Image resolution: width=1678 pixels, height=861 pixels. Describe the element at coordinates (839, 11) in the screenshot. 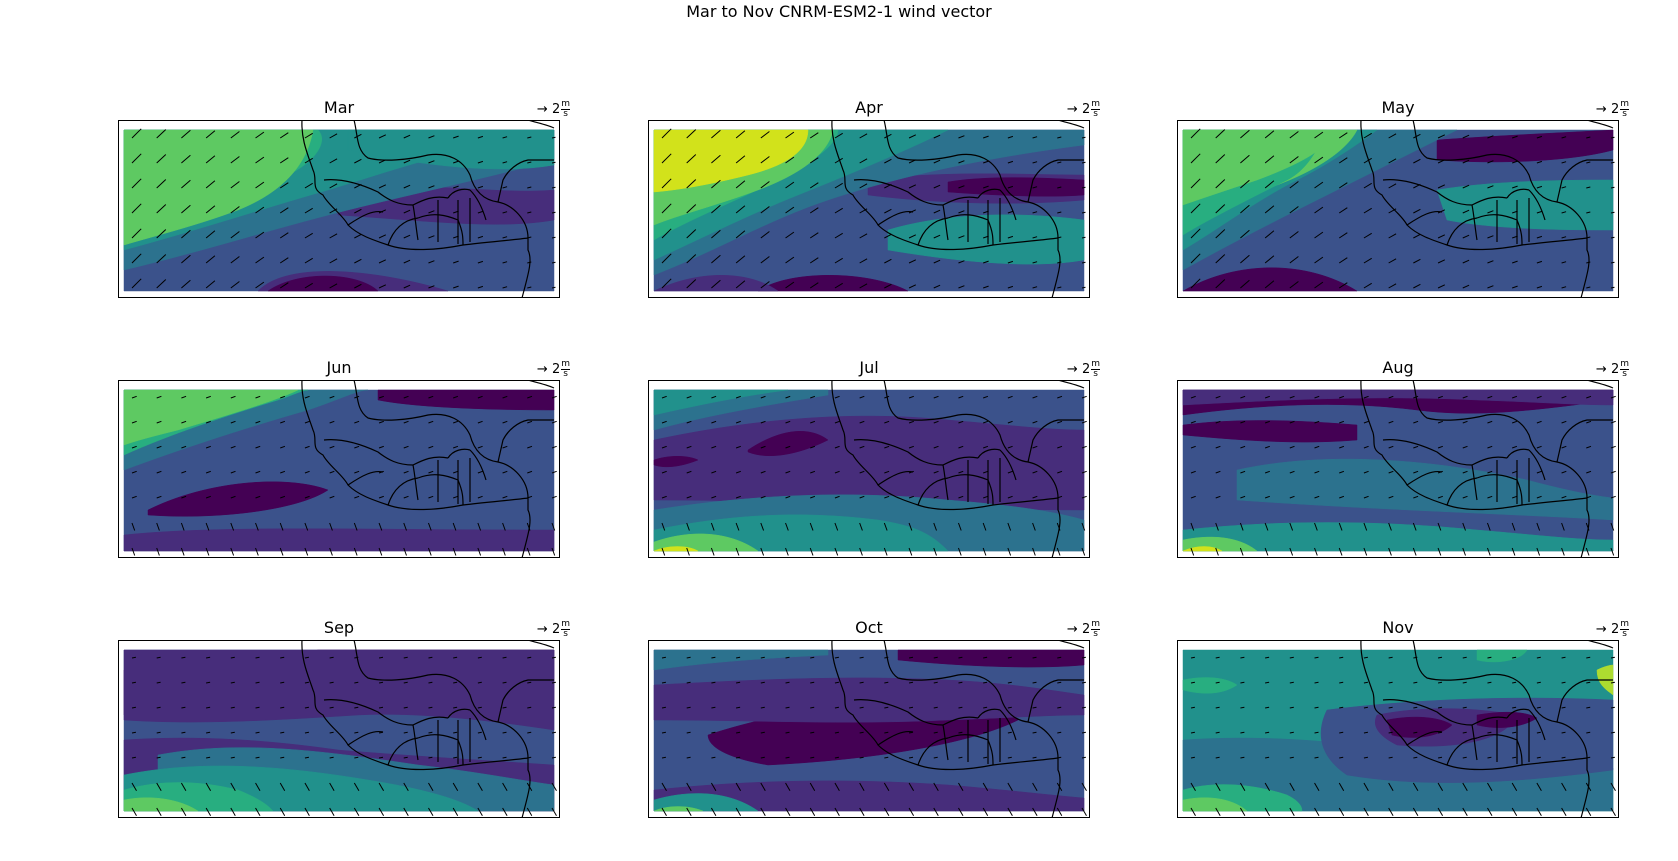

I see `figure-title: Mar to Nov CNRM-ESM2-1 wind vector` at that location.